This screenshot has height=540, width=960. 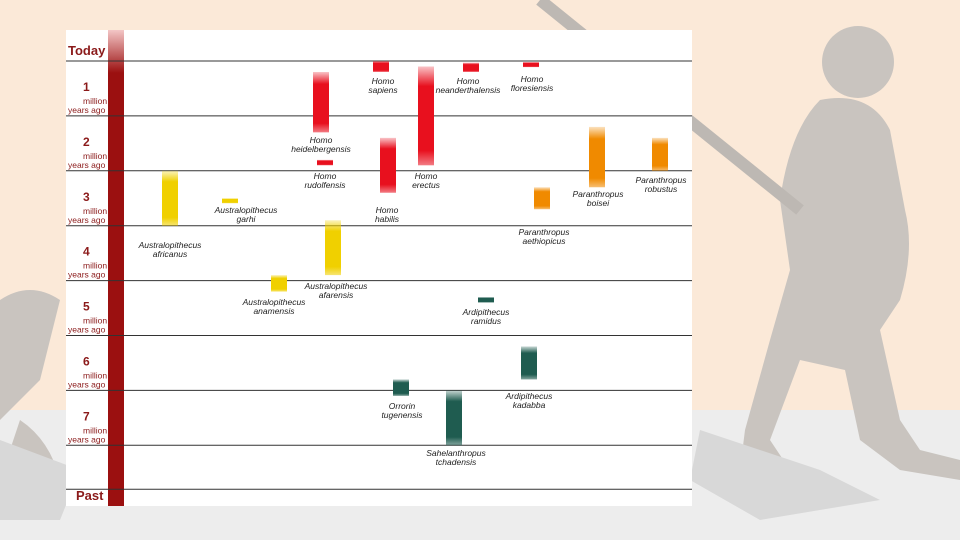 I want to click on past-label: Past, so click(x=90, y=495).